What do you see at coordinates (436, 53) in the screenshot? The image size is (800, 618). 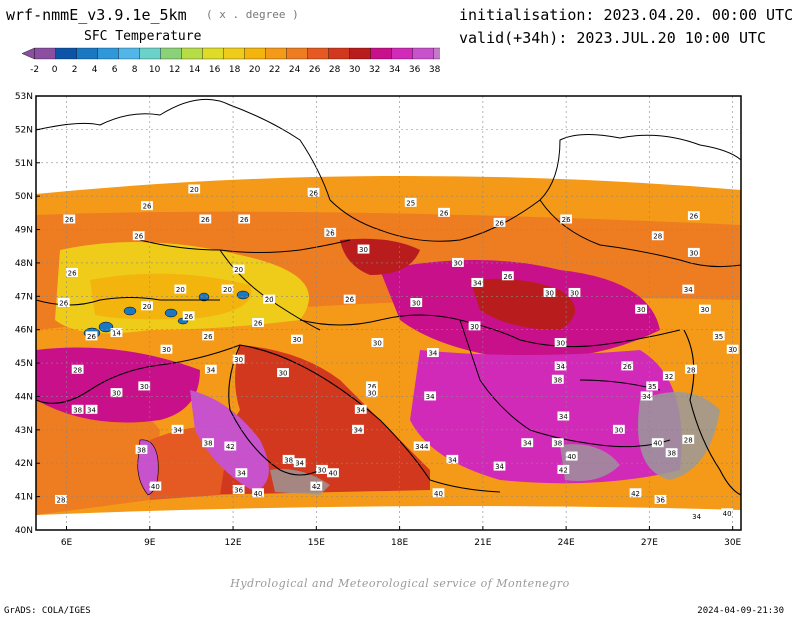 I see `legend-swatch` at bounding box center [436, 53].